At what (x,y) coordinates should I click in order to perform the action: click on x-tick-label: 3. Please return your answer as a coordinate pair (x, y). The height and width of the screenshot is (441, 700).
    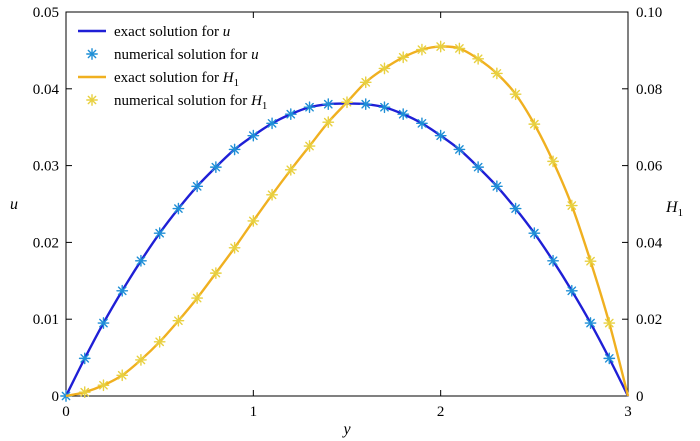
    Looking at the image, I should click on (628, 412).